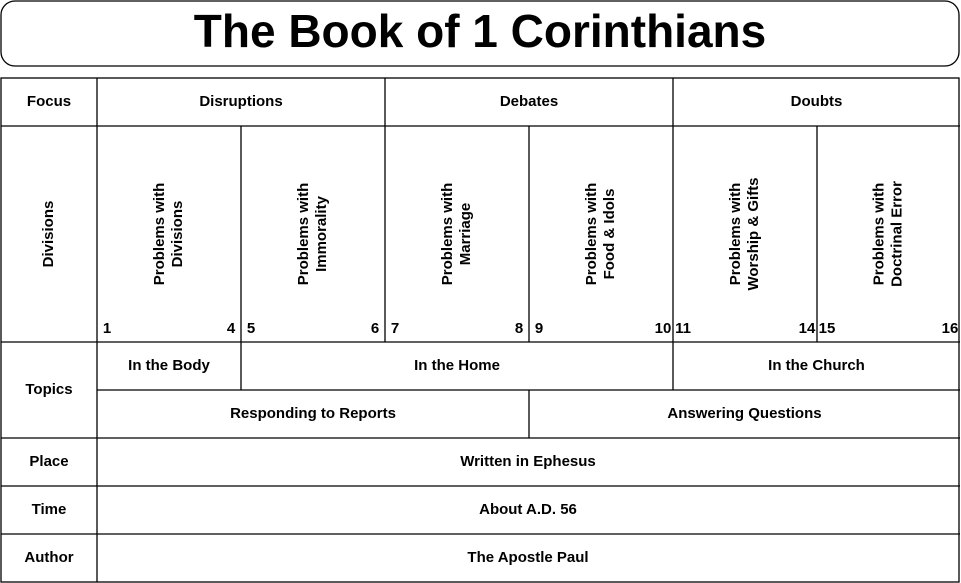  I want to click on chapter-end: 16, so click(950, 328).